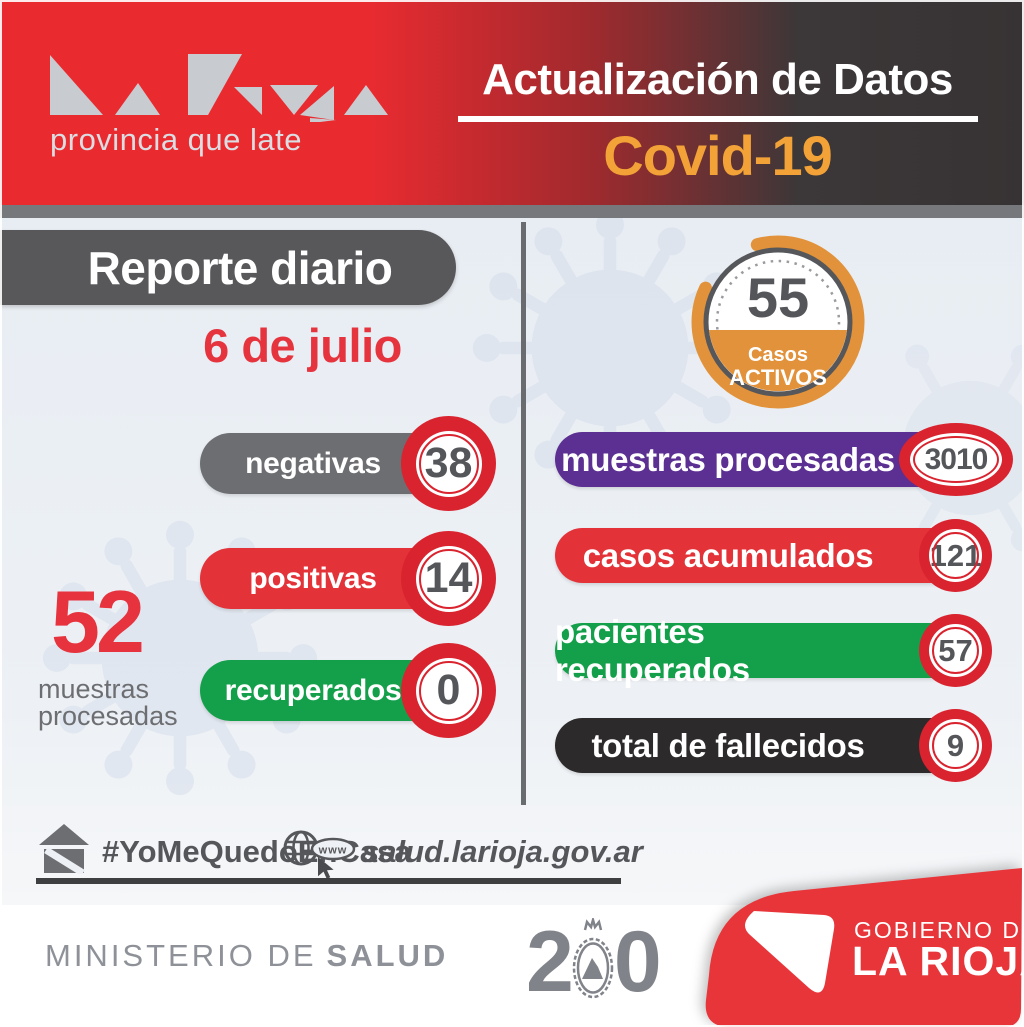 The image size is (1024, 1027). I want to click on title-underline, so click(717, 119).